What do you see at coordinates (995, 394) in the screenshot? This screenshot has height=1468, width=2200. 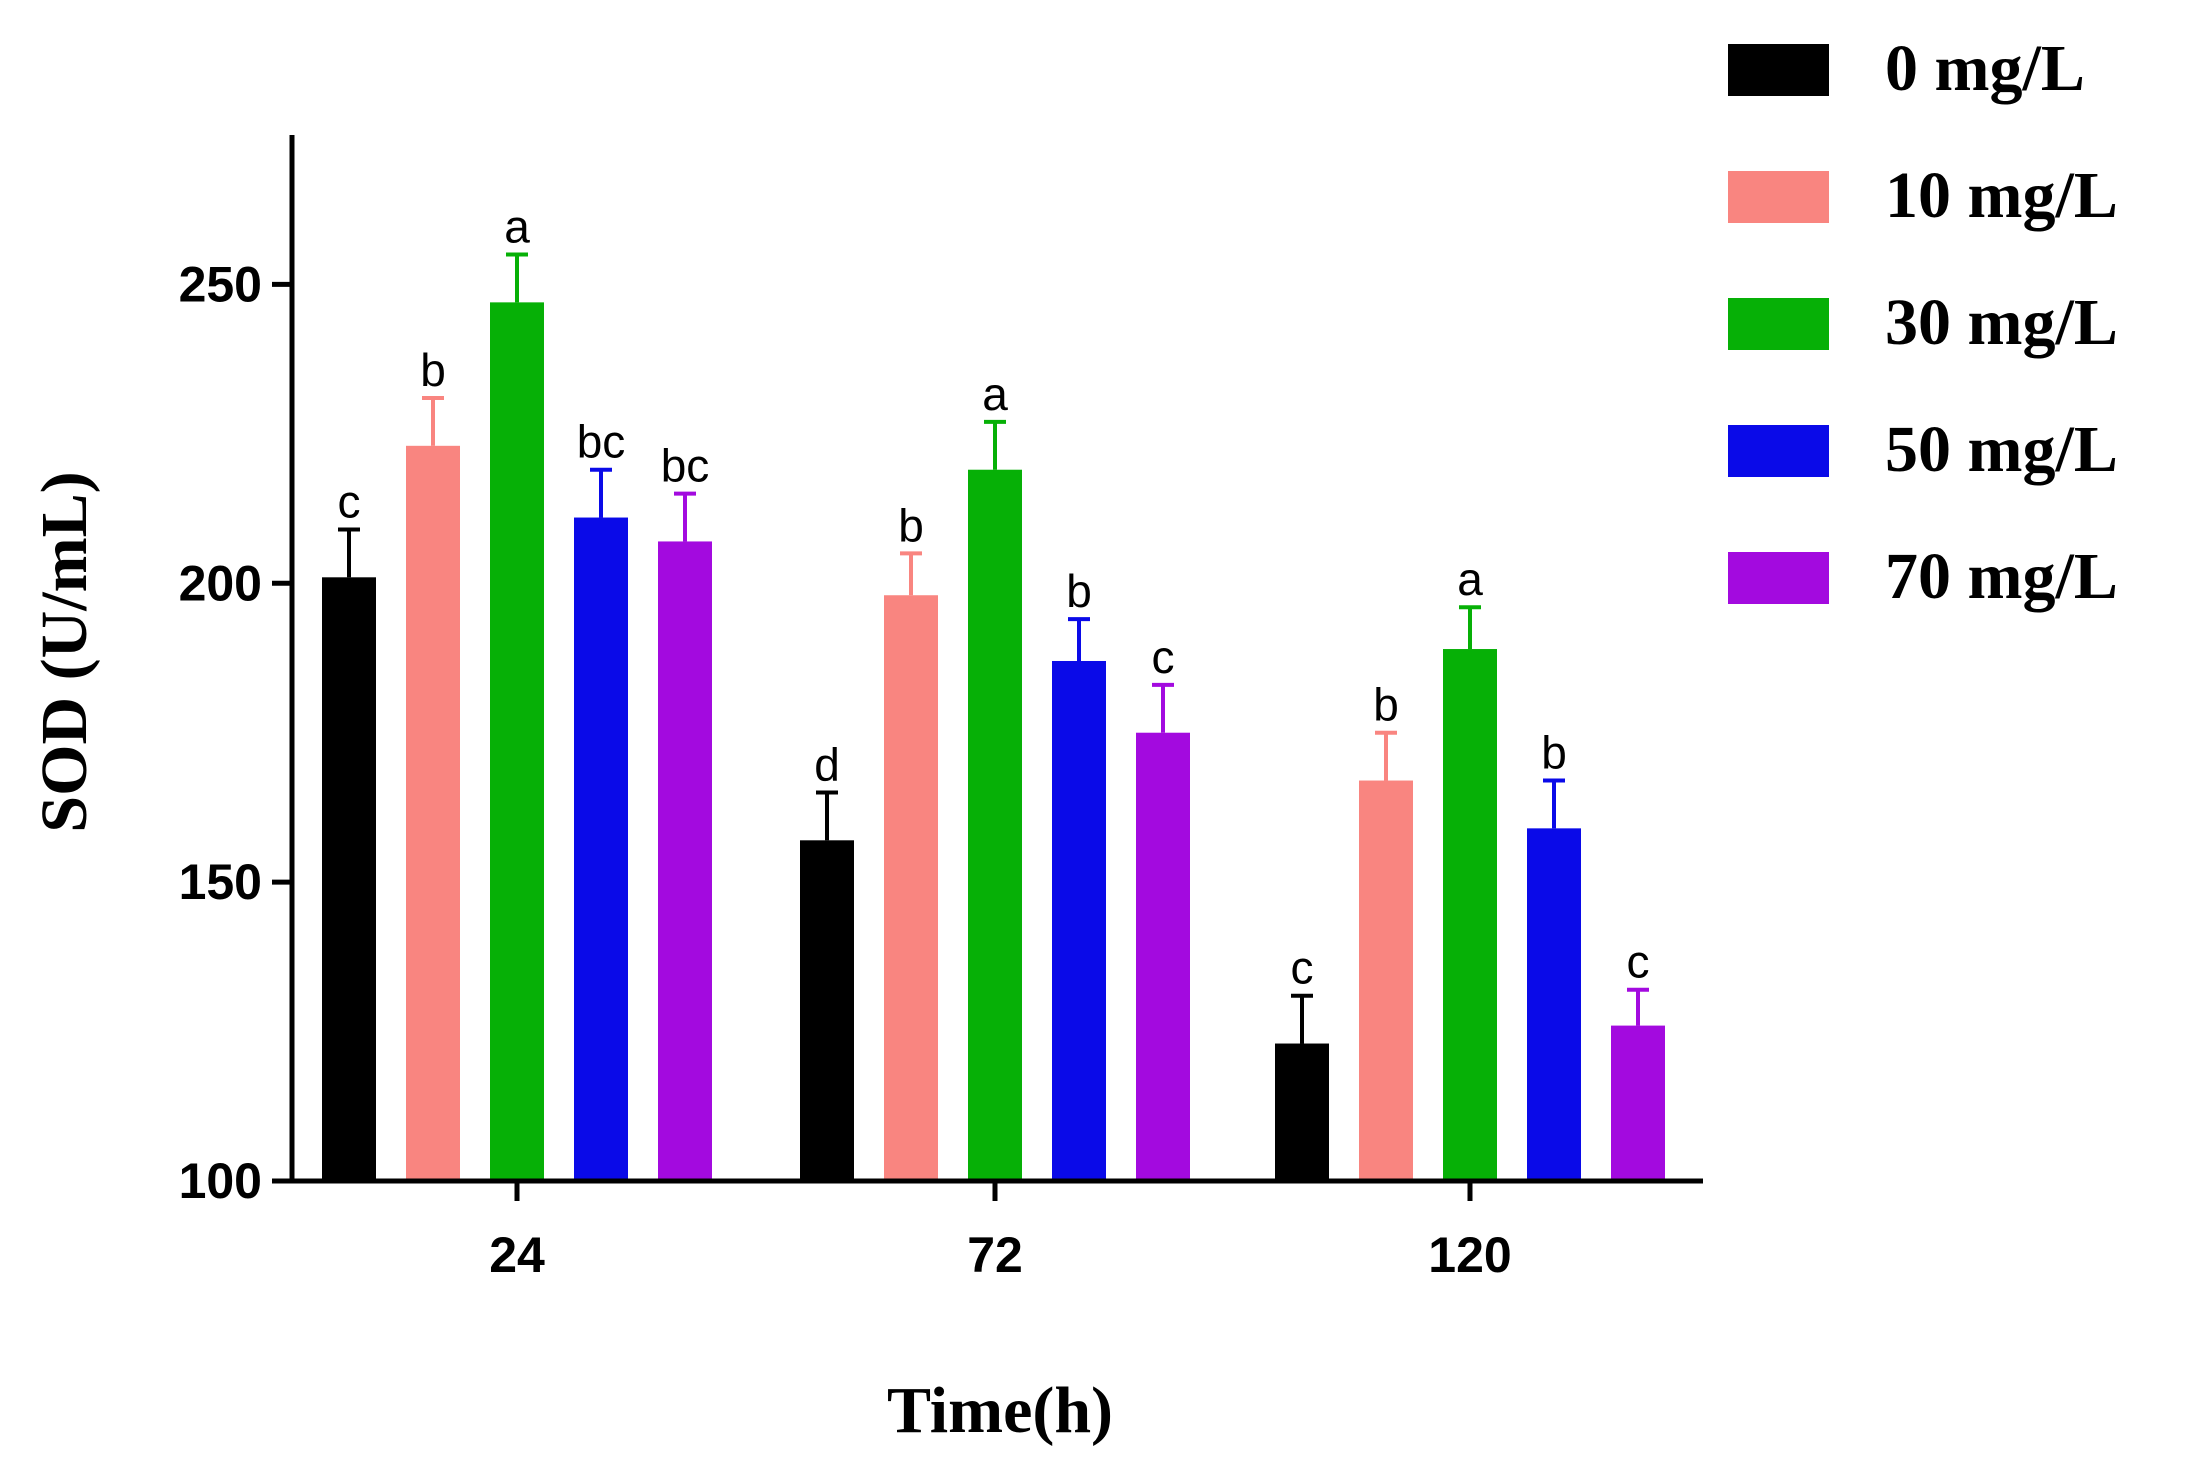 I see `significance-letter-72h-2: a` at bounding box center [995, 394].